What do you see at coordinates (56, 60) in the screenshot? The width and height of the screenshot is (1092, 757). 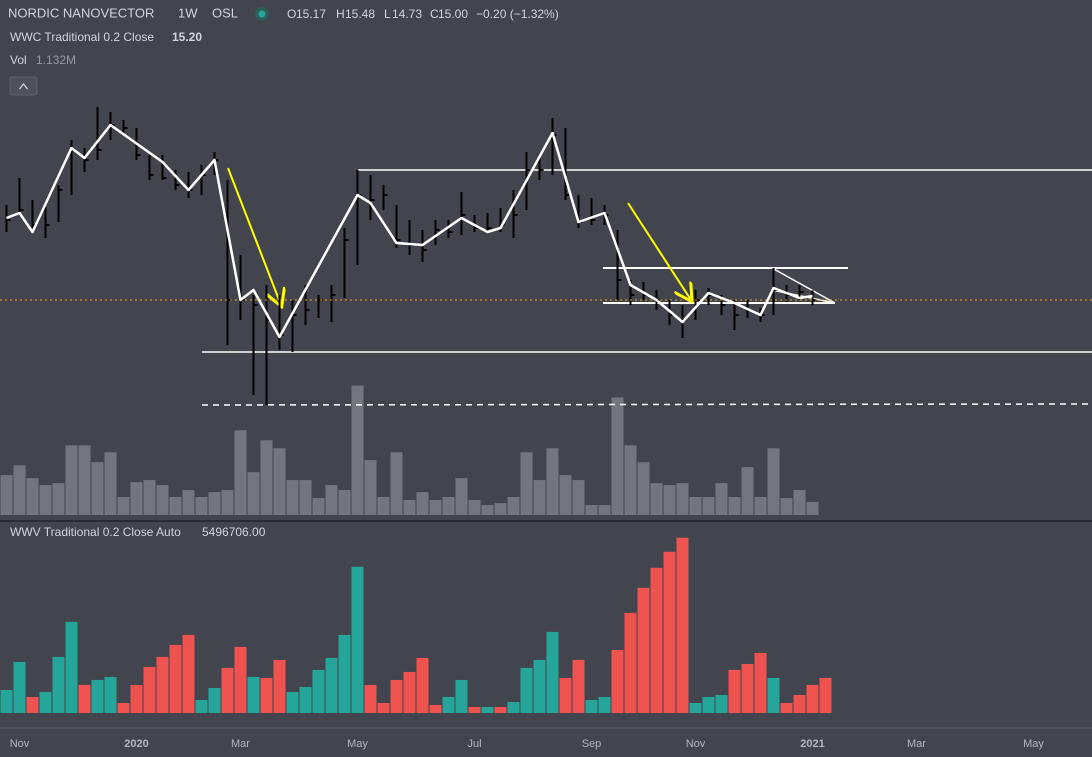 I see `volume-value: 1.132M` at bounding box center [56, 60].